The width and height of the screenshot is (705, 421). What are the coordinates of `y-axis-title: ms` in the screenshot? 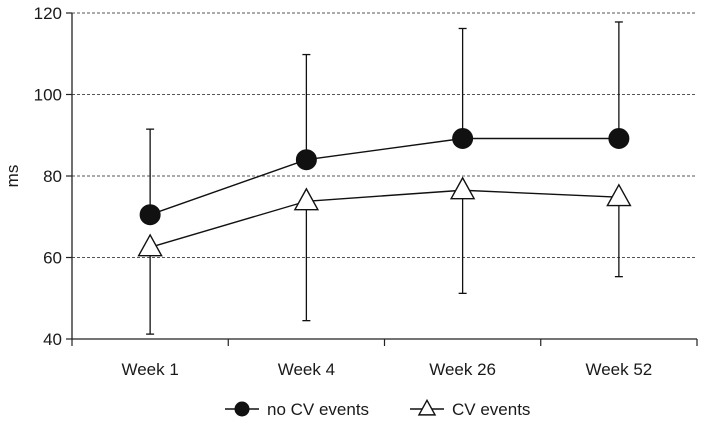 It's located at (12, 176).